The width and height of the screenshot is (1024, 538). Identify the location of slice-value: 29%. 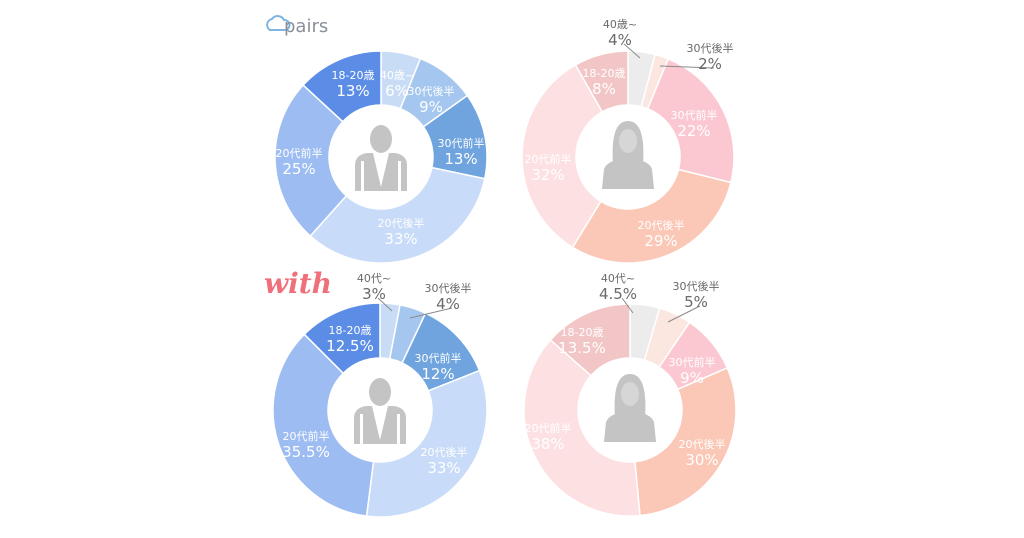
(660, 241).